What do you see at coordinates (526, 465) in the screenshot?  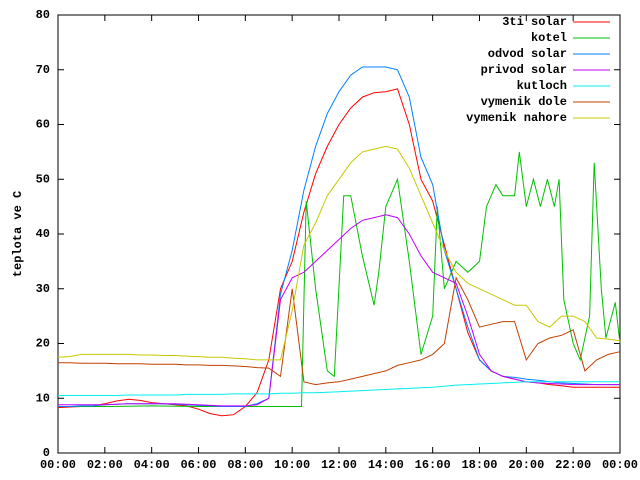 I see `x-tick-label: 20:00` at bounding box center [526, 465].